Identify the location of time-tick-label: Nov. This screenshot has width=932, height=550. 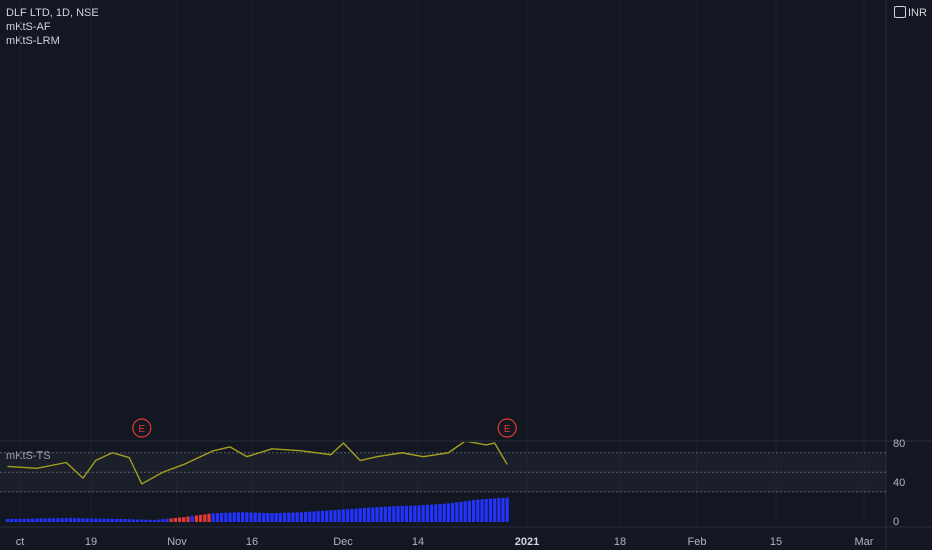
(177, 542).